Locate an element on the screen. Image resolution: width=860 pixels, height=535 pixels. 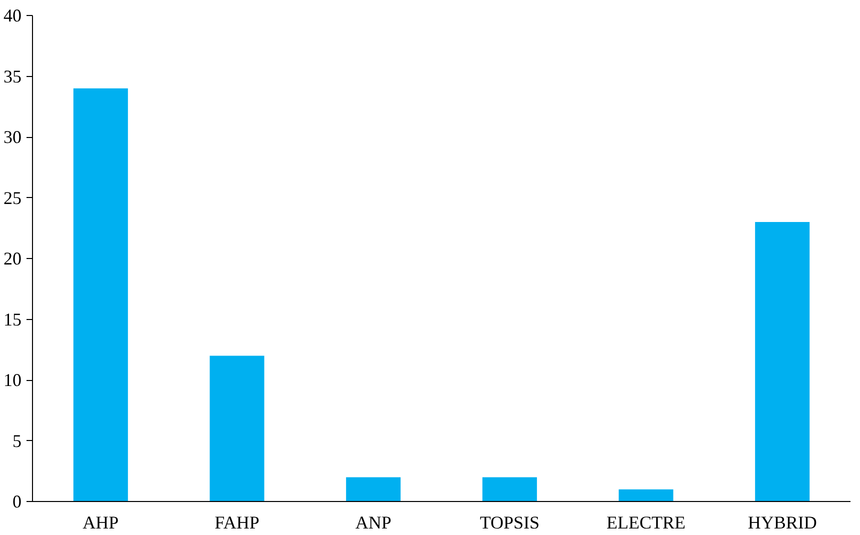
y-tick-label: 25 is located at coordinates (13, 198).